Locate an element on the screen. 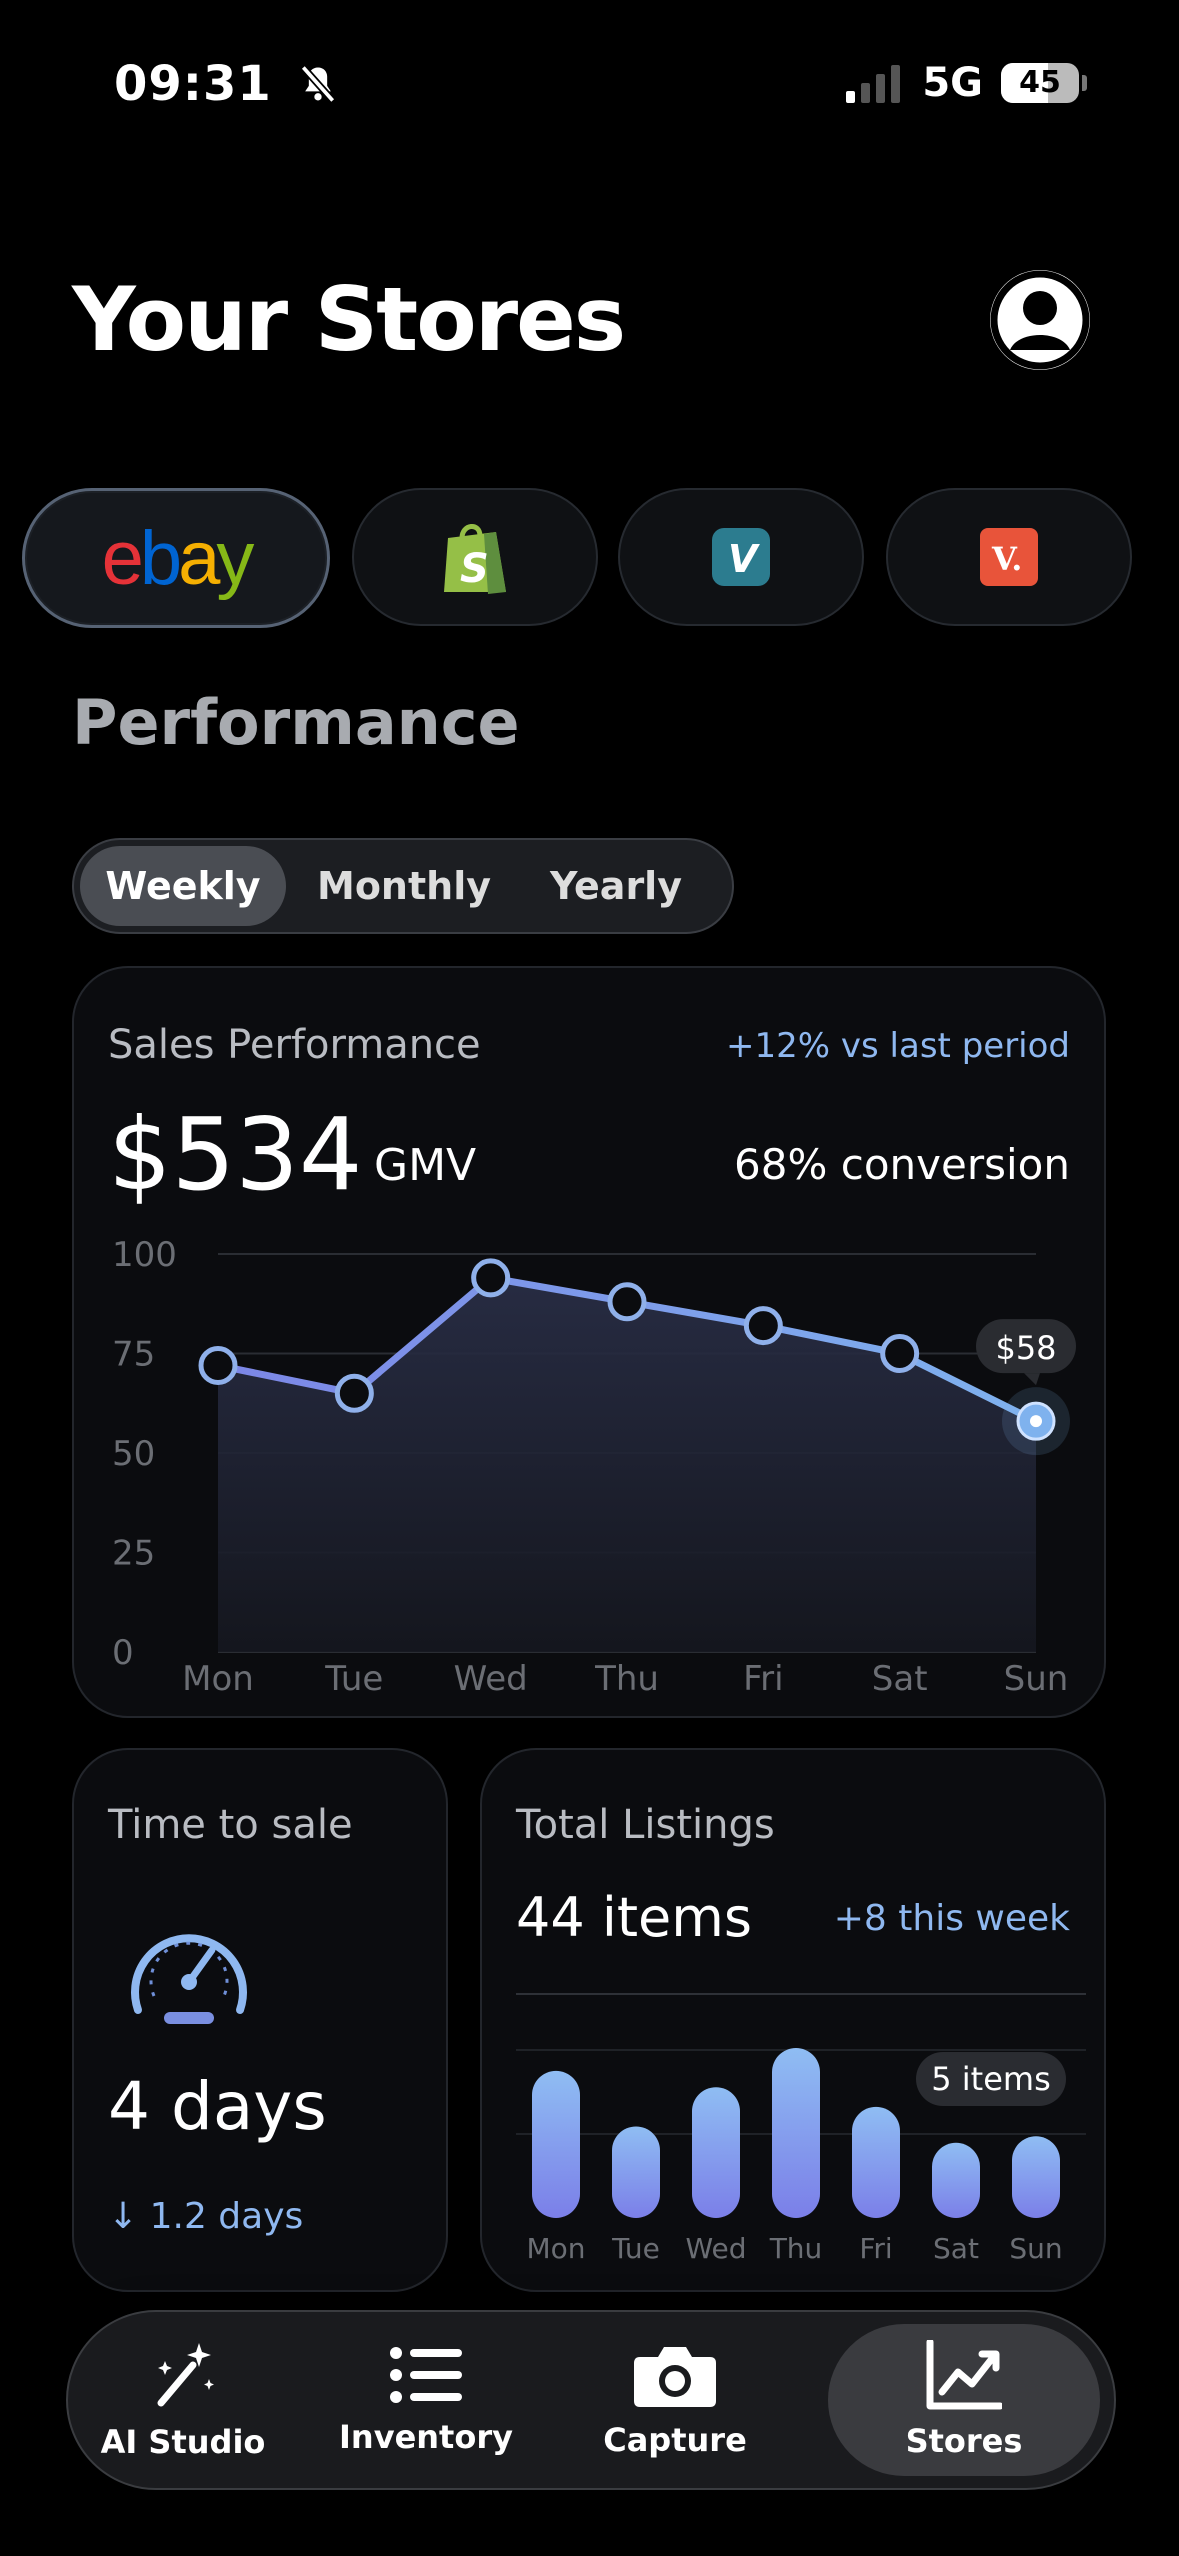  tab-ai-studio: AI Studio is located at coordinates (183, 2400).